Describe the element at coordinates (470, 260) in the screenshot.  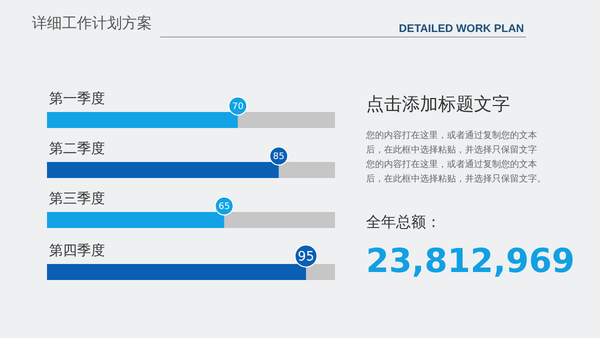
I see `text: 23,812,969` at that location.